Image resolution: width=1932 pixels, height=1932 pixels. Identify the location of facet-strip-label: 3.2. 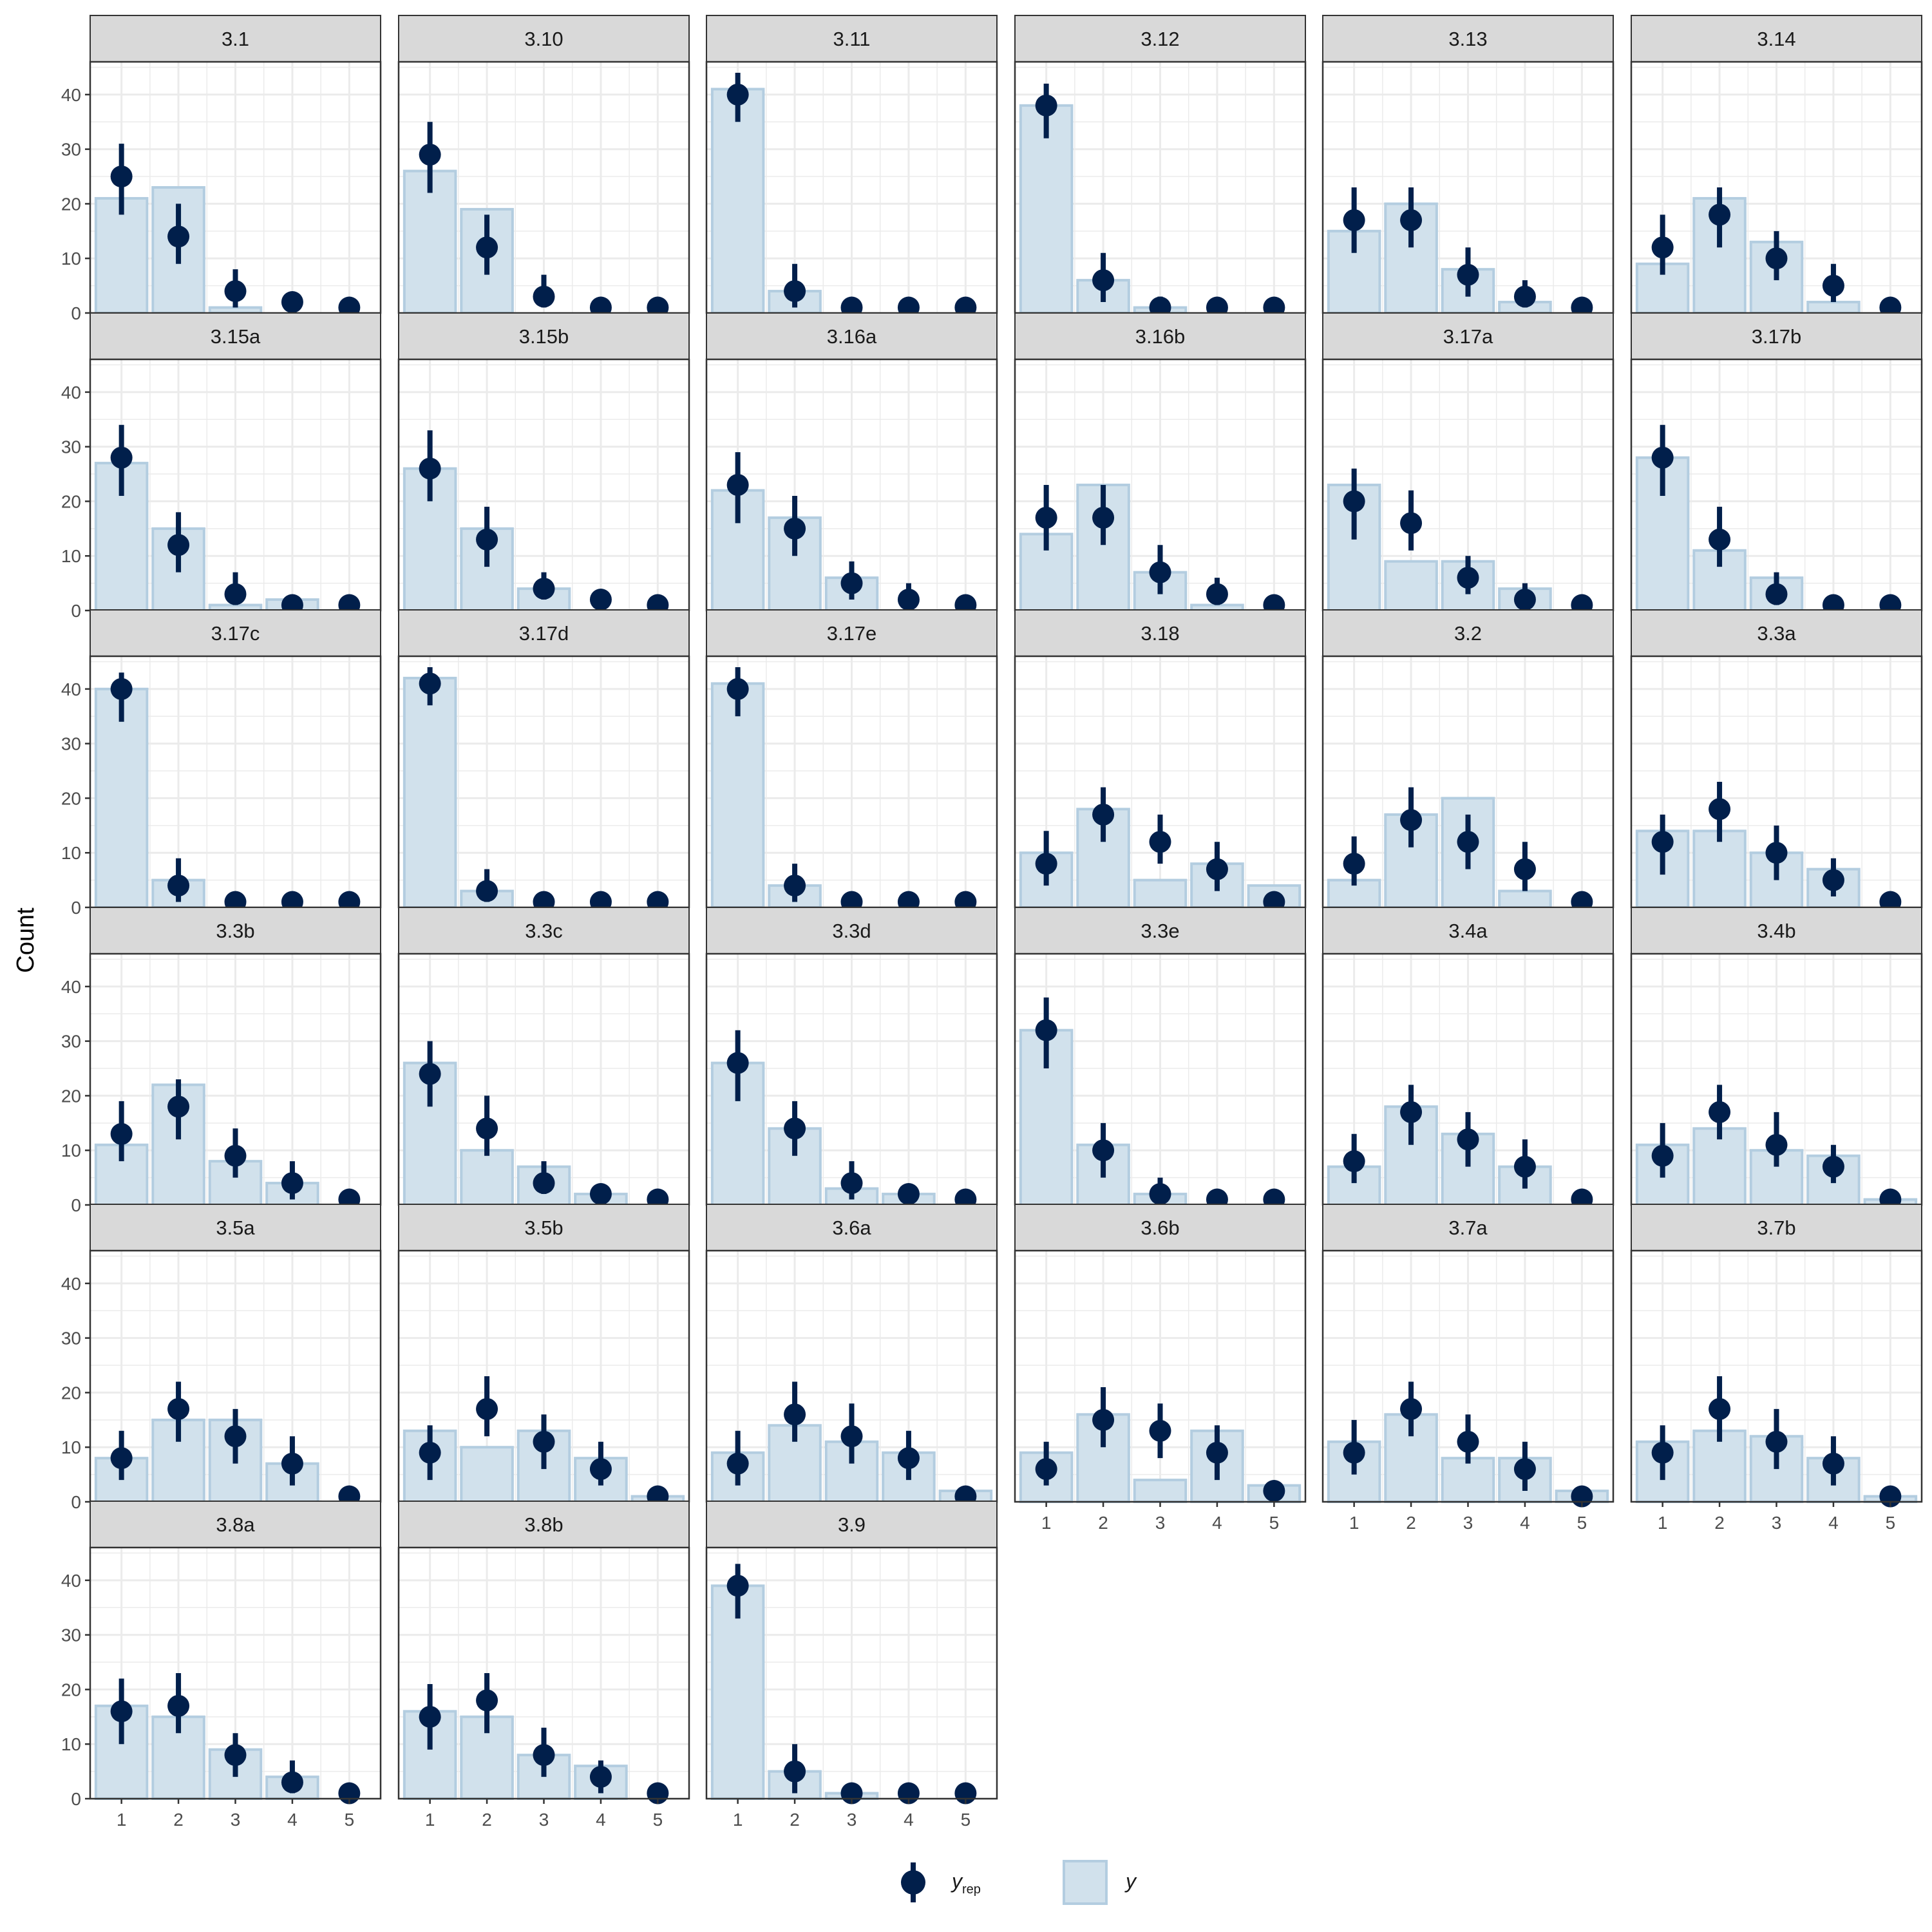
(1468, 634).